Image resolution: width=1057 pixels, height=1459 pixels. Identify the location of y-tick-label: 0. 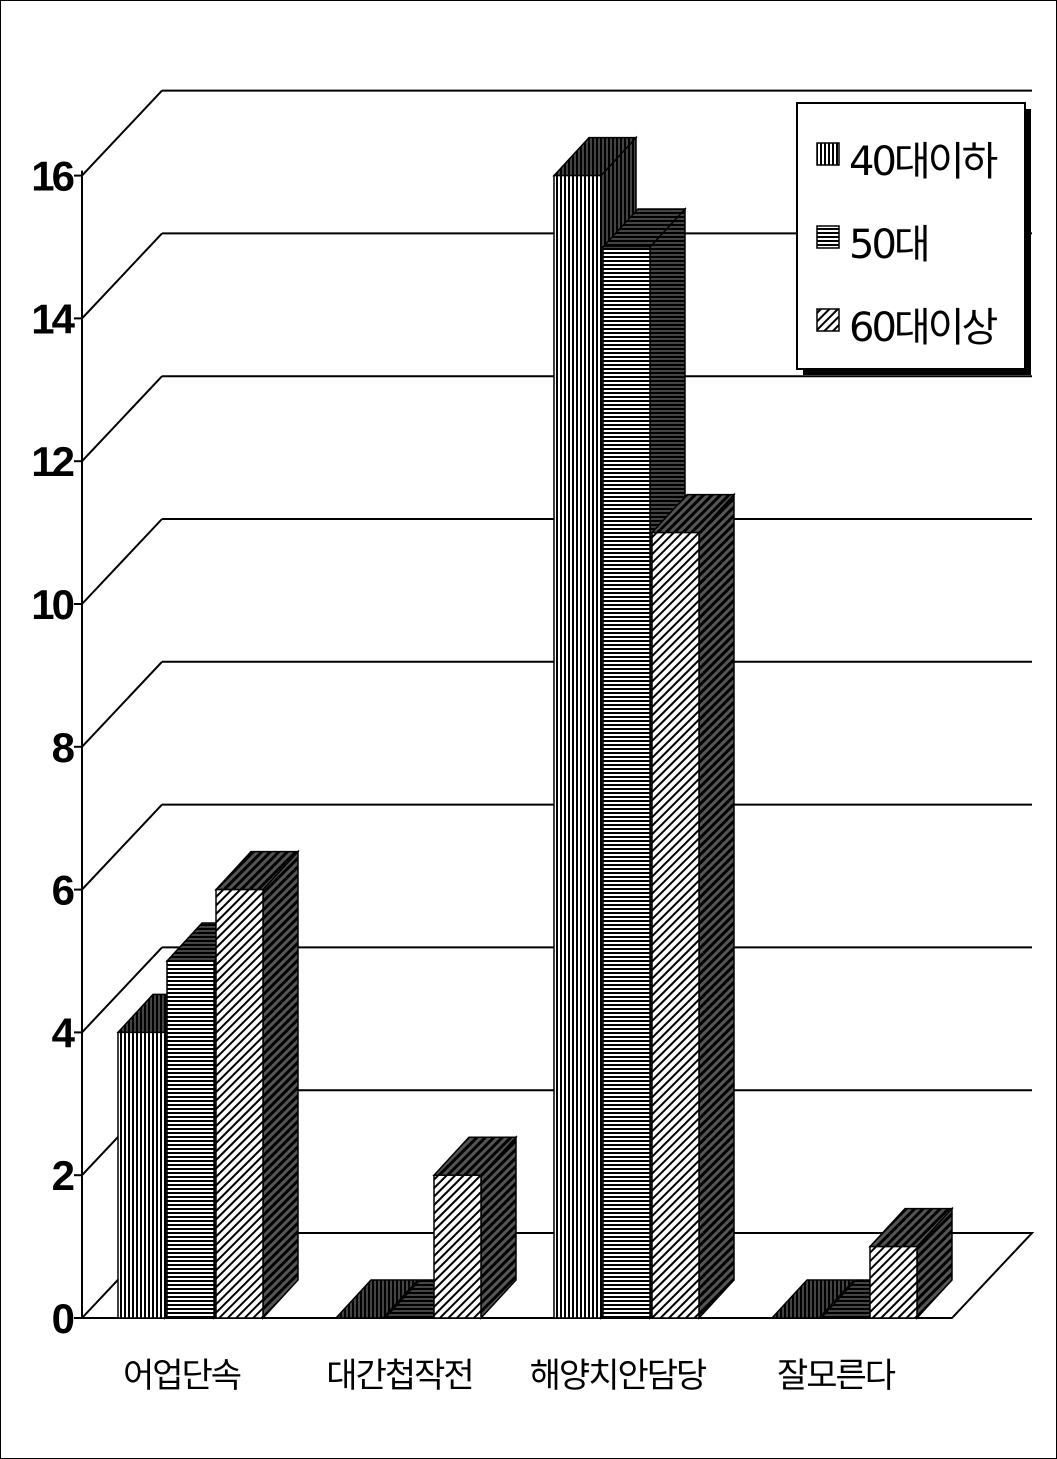
(63, 1318).